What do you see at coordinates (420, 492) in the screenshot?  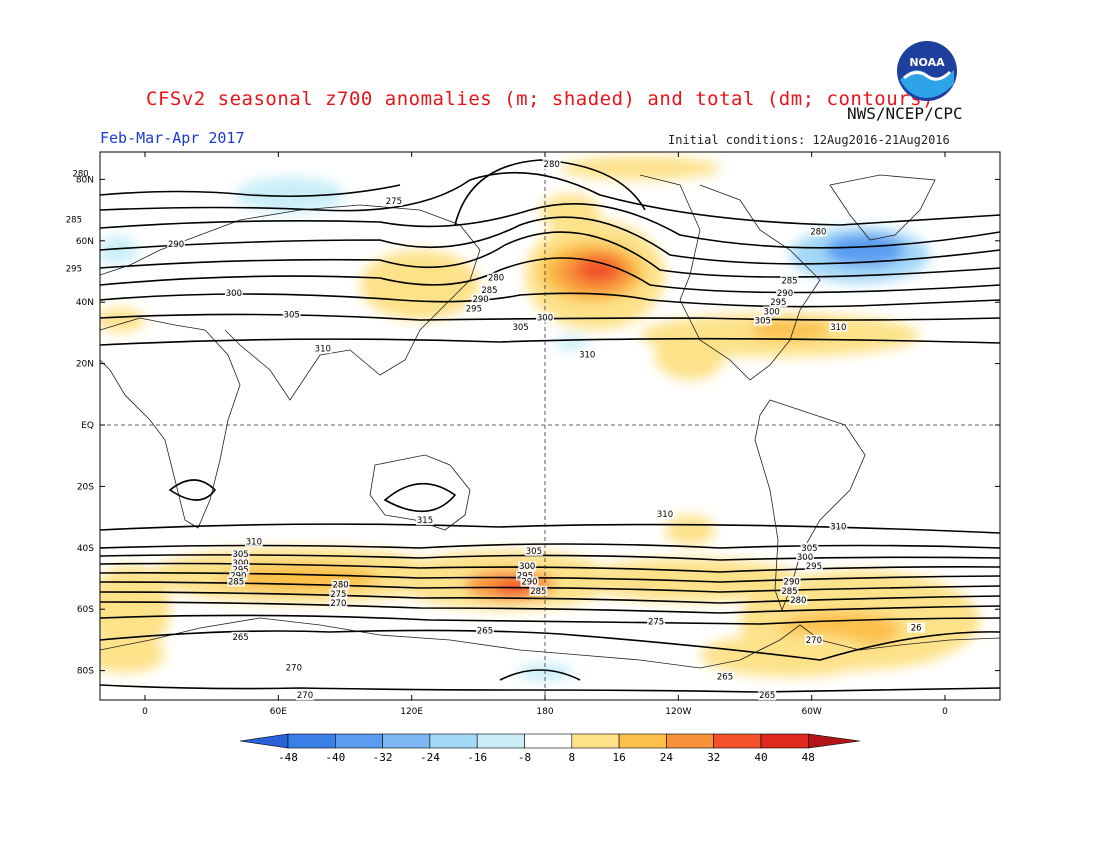 I see `coastline-australia` at bounding box center [420, 492].